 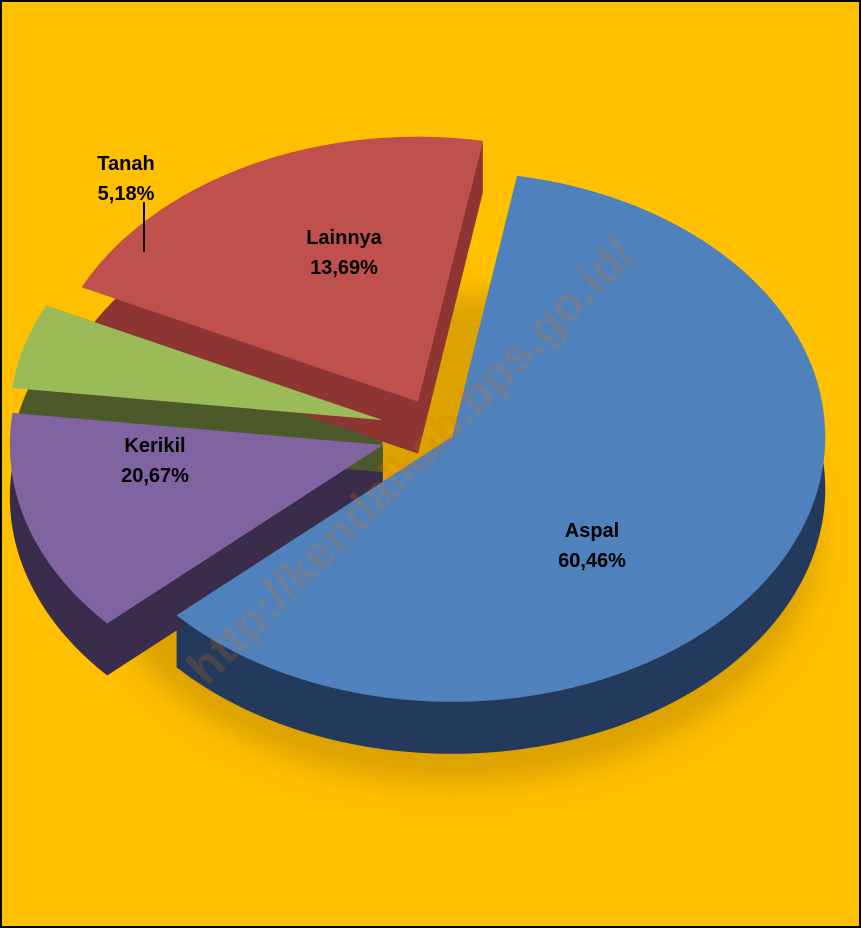 What do you see at coordinates (155, 476) in the screenshot?
I see `data-label-value-kerikil: 20,67%` at bounding box center [155, 476].